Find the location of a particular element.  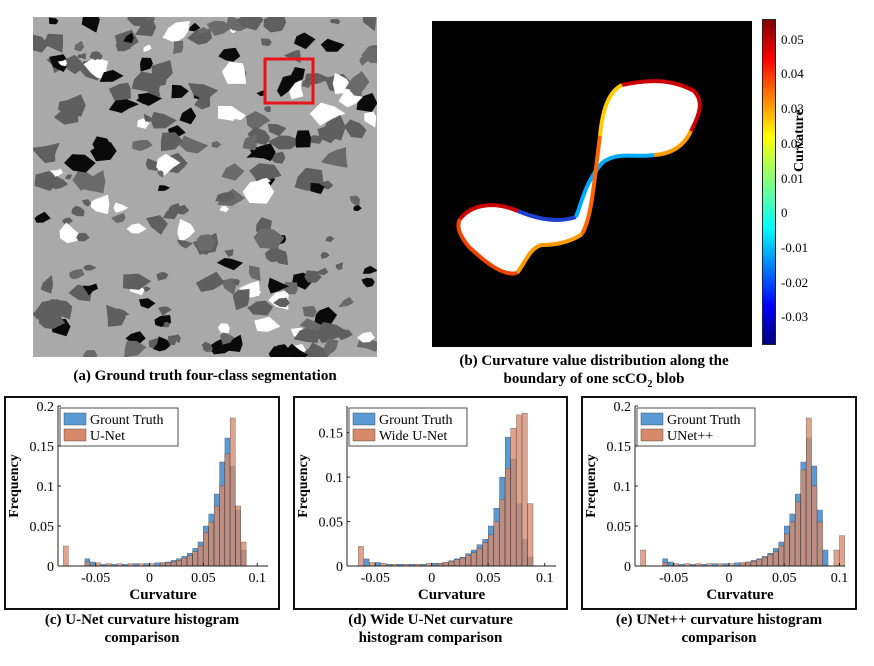

y-tick-label: 0.05 is located at coordinates (42, 527).